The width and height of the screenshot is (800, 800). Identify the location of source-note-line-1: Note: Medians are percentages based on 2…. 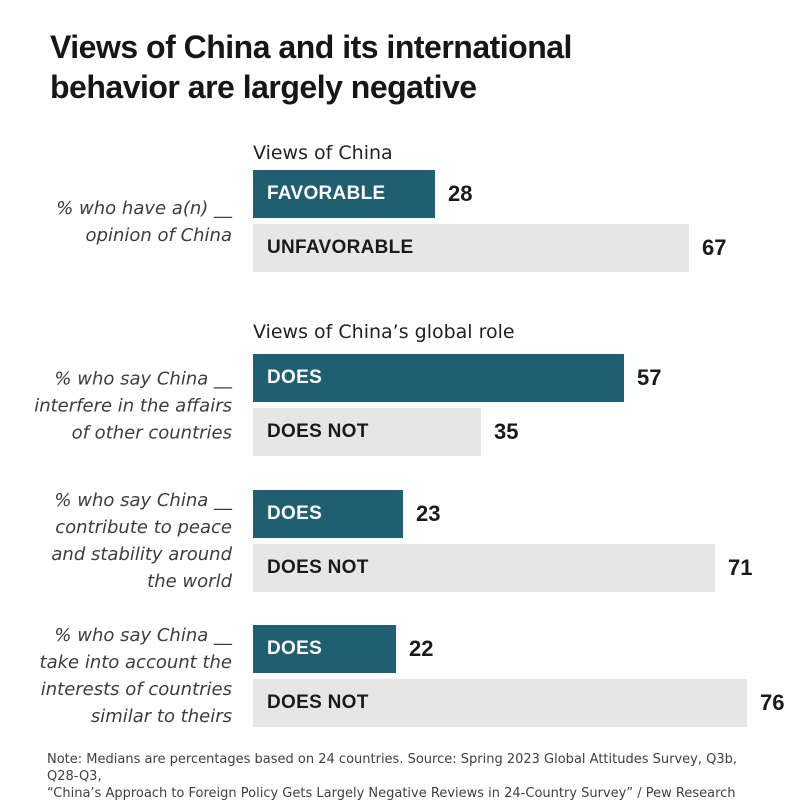
(392, 768).